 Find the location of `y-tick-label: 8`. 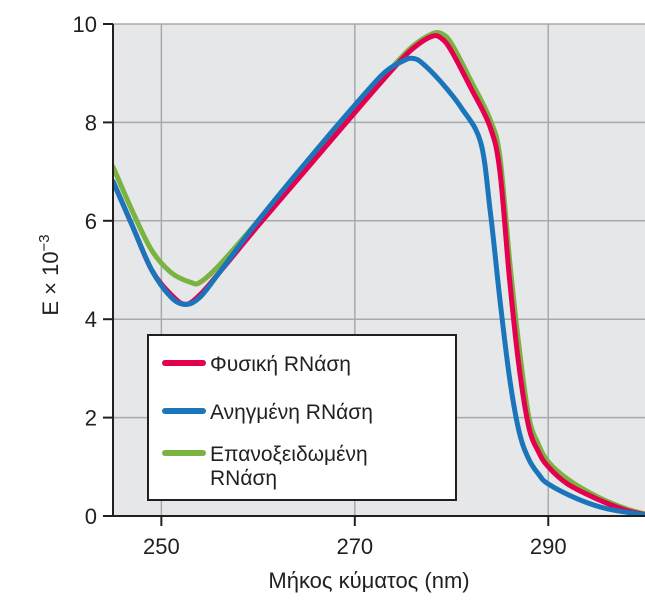

y-tick-label: 8 is located at coordinates (91, 122).